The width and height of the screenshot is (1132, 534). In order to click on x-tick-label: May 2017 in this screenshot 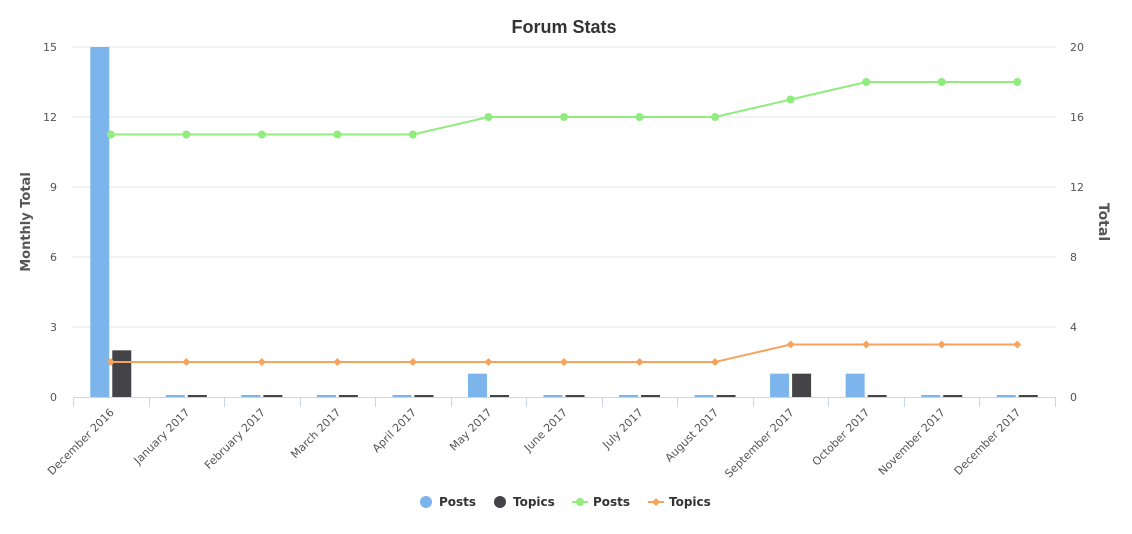, I will do `click(471, 430)`.